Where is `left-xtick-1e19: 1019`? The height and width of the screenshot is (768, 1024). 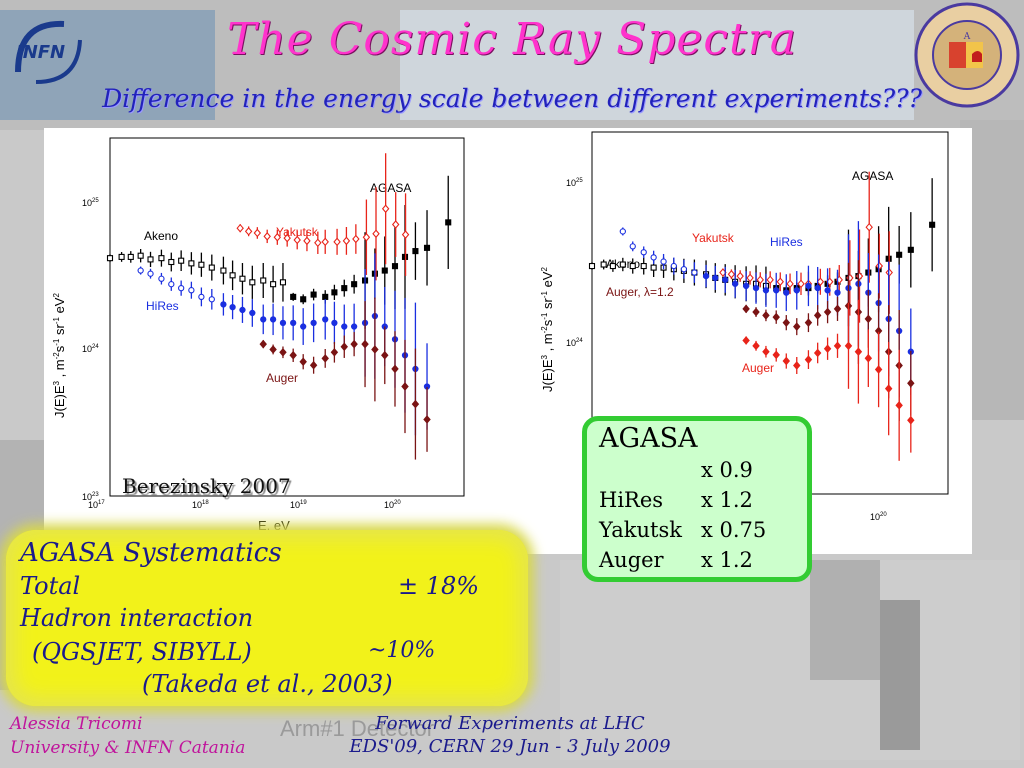
left-xtick-1e19: 1019 is located at coordinates (298, 505).